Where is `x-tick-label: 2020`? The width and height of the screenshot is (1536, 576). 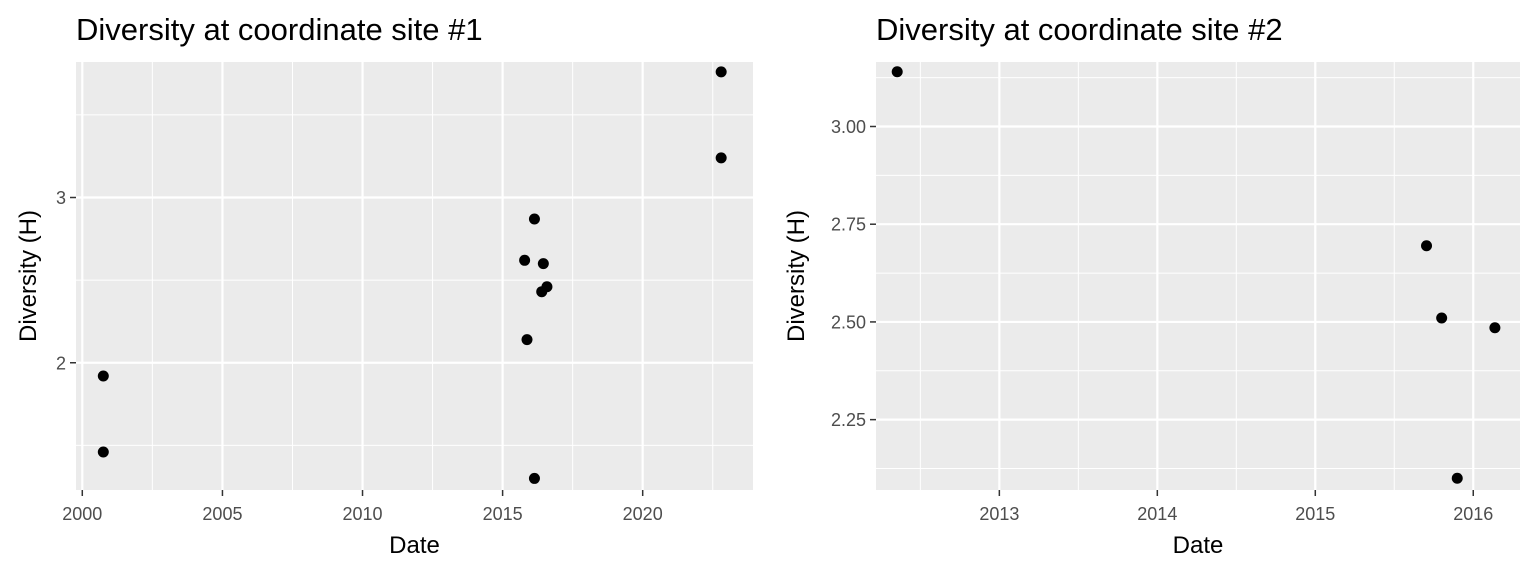
x-tick-label: 2020 is located at coordinates (643, 514).